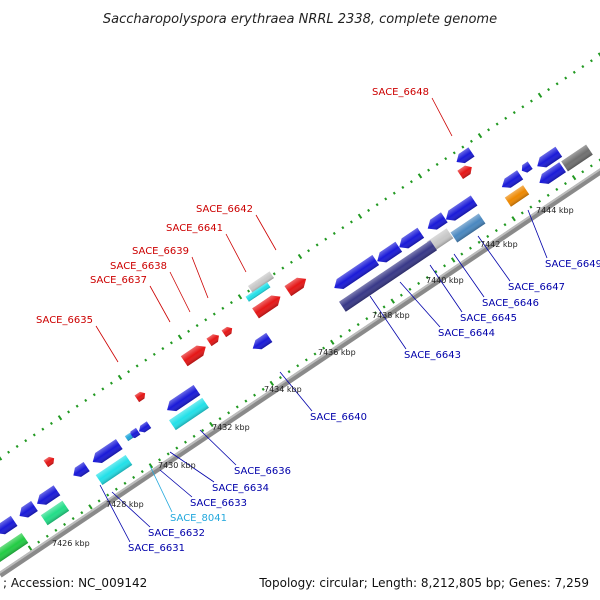 The height and width of the screenshot is (600, 600). I want to click on ruler-tick-label: 7426 kbp, so click(71, 543).